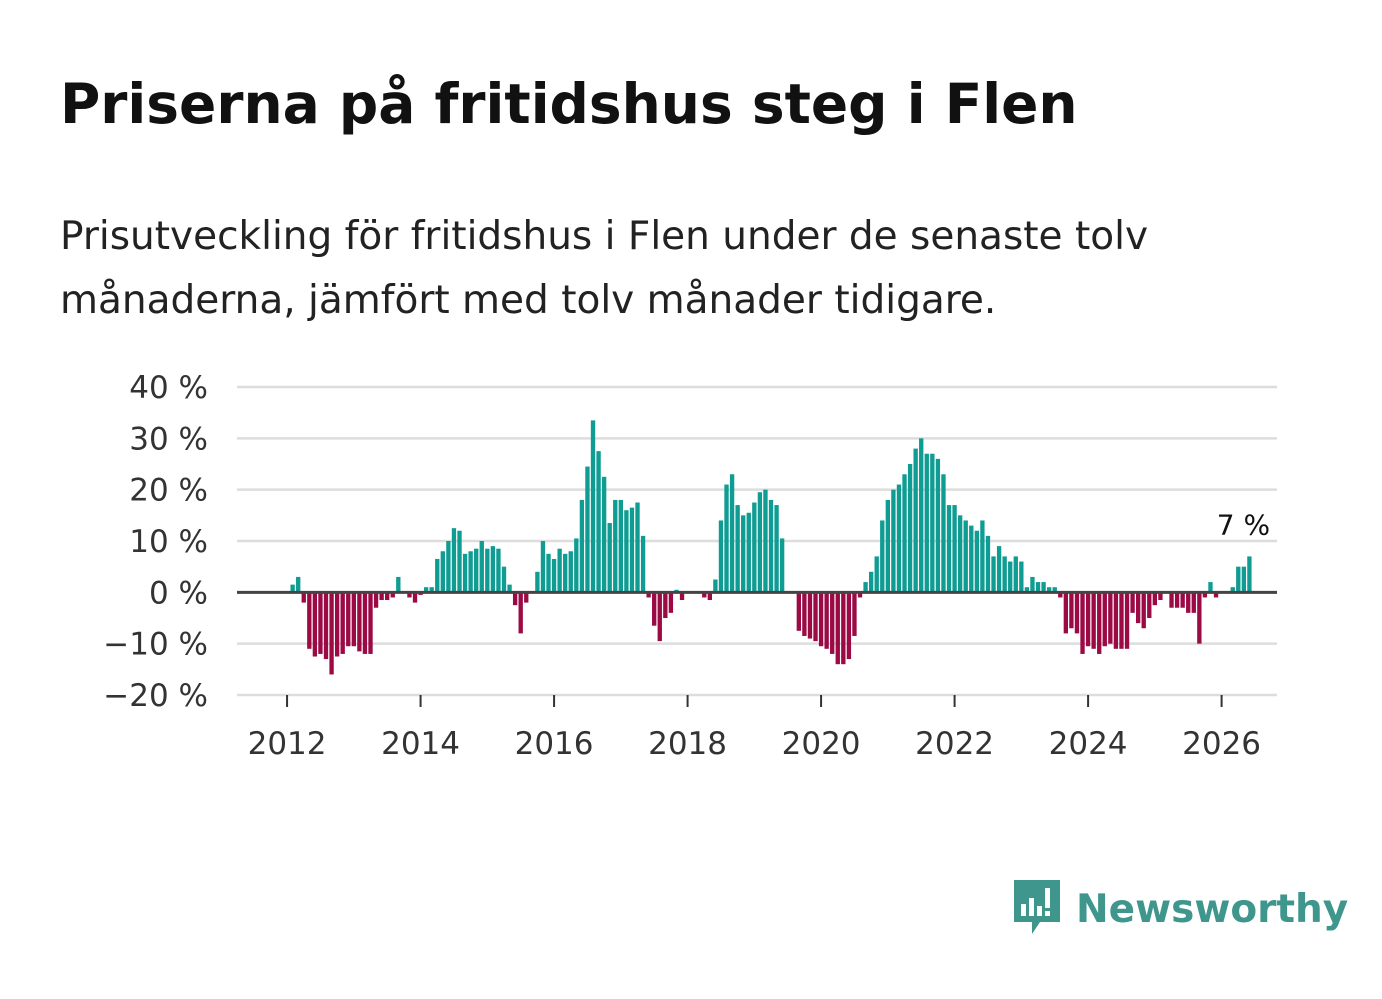  What do you see at coordinates (1221, 744) in the screenshot?
I see `x-tick-label: 2026` at bounding box center [1221, 744].